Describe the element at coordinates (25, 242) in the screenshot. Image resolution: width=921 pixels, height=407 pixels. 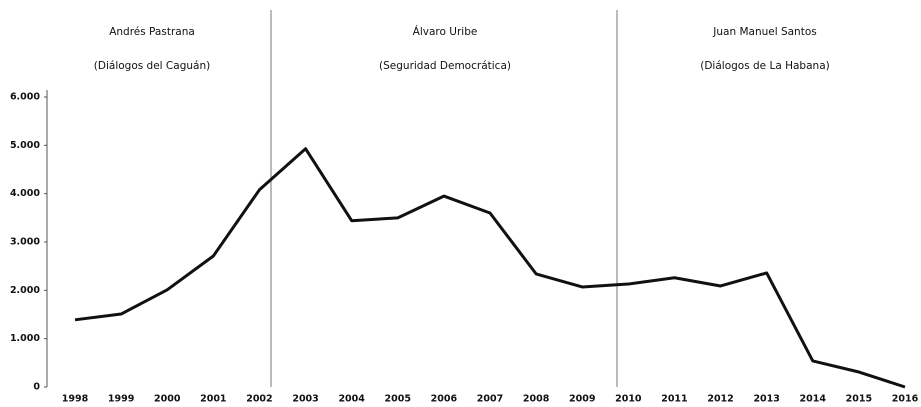
I see `y-tick-label: 3.000` at that location.